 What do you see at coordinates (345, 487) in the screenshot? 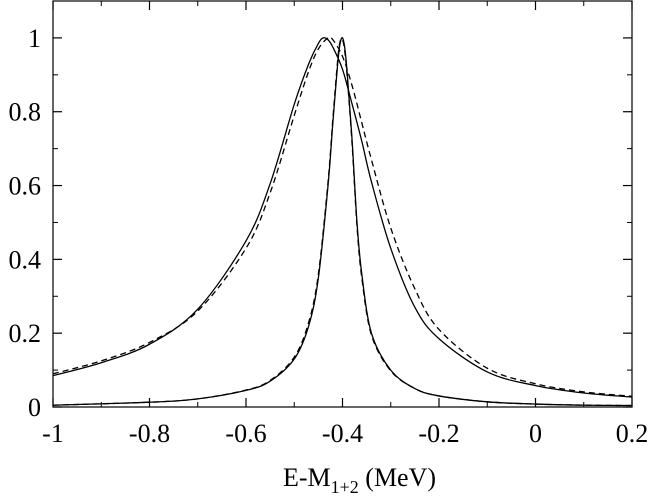
I see `x-axis-title-subscript: 1+2` at bounding box center [345, 487].